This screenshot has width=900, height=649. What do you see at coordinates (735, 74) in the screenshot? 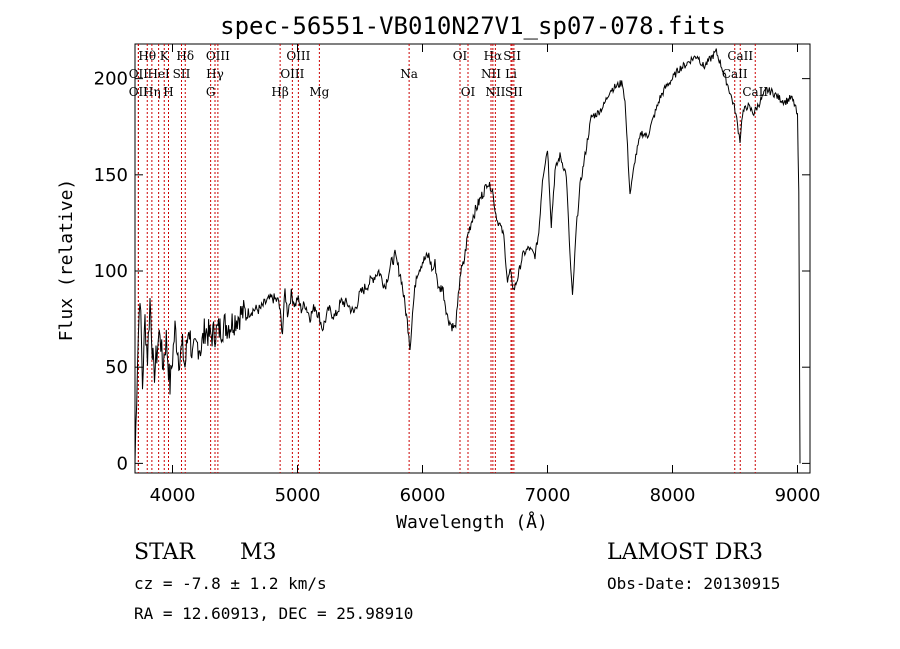
I see `marker-label-26: CaII` at bounding box center [735, 74].